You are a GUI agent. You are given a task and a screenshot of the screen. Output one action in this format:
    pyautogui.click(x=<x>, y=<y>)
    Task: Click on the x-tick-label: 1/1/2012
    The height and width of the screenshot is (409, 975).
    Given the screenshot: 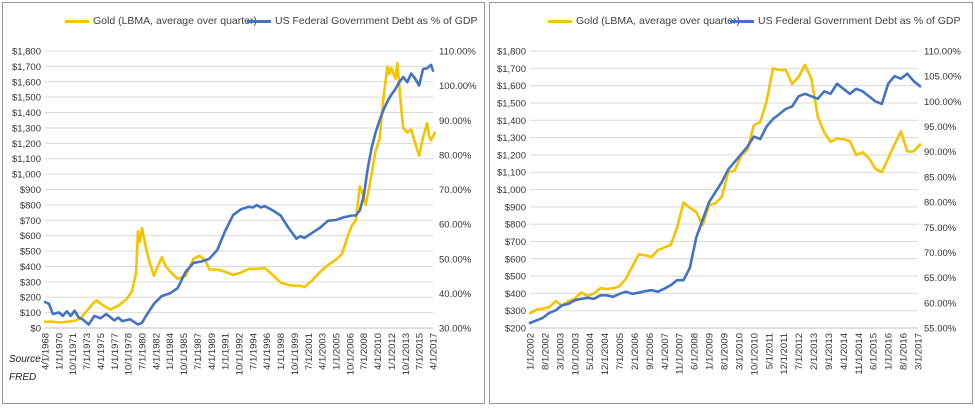 What is the action you would take?
    pyautogui.click(x=392, y=351)
    